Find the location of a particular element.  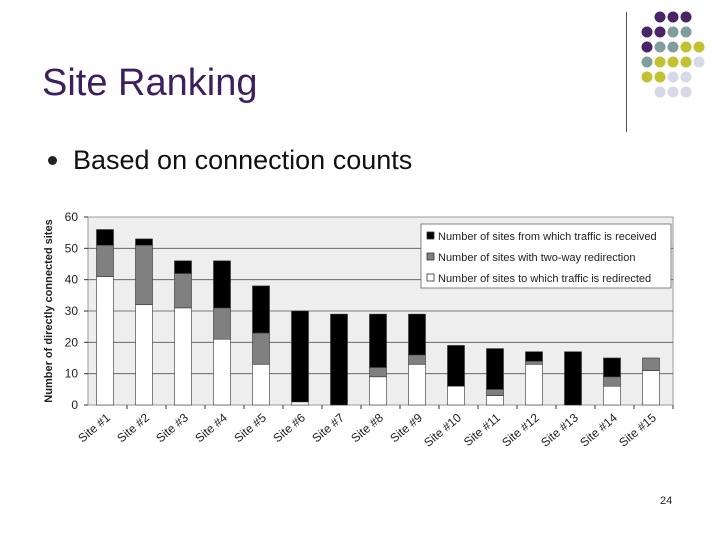

x-tick-label: Site #1 is located at coordinates (94, 427).